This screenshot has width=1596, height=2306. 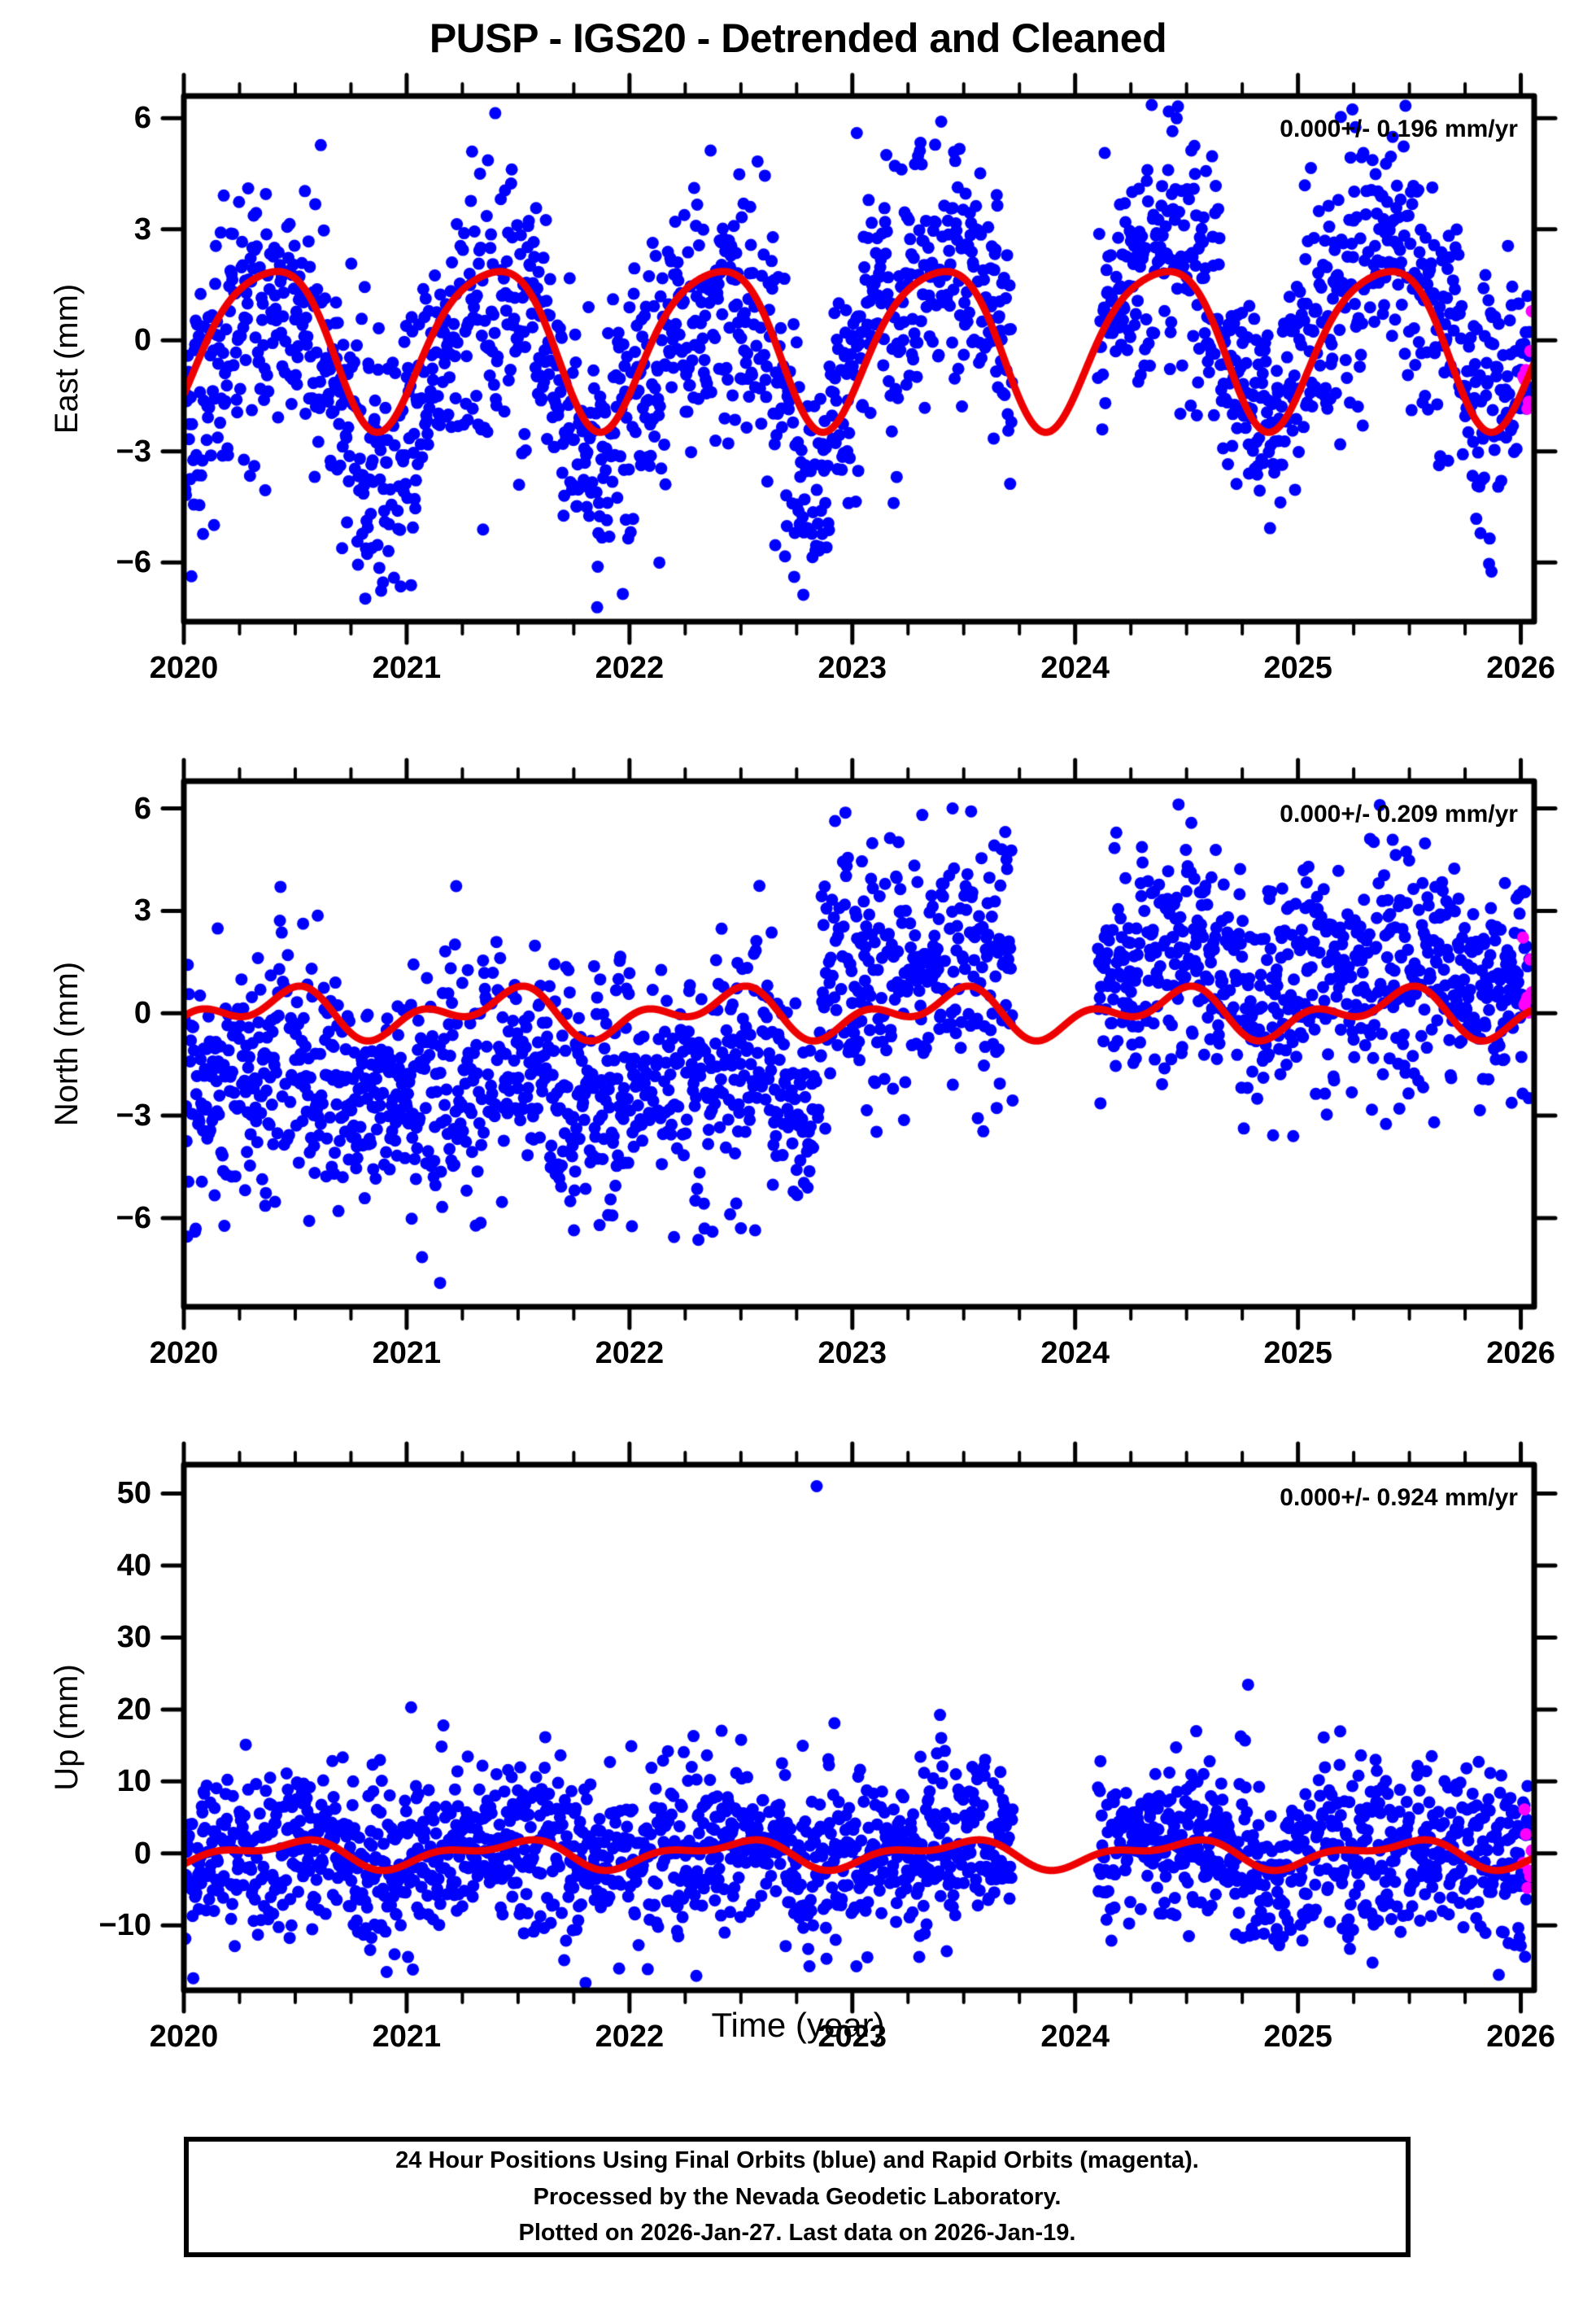 I want to click on y-tick-label-north-4: −6, so click(x=133, y=1217).